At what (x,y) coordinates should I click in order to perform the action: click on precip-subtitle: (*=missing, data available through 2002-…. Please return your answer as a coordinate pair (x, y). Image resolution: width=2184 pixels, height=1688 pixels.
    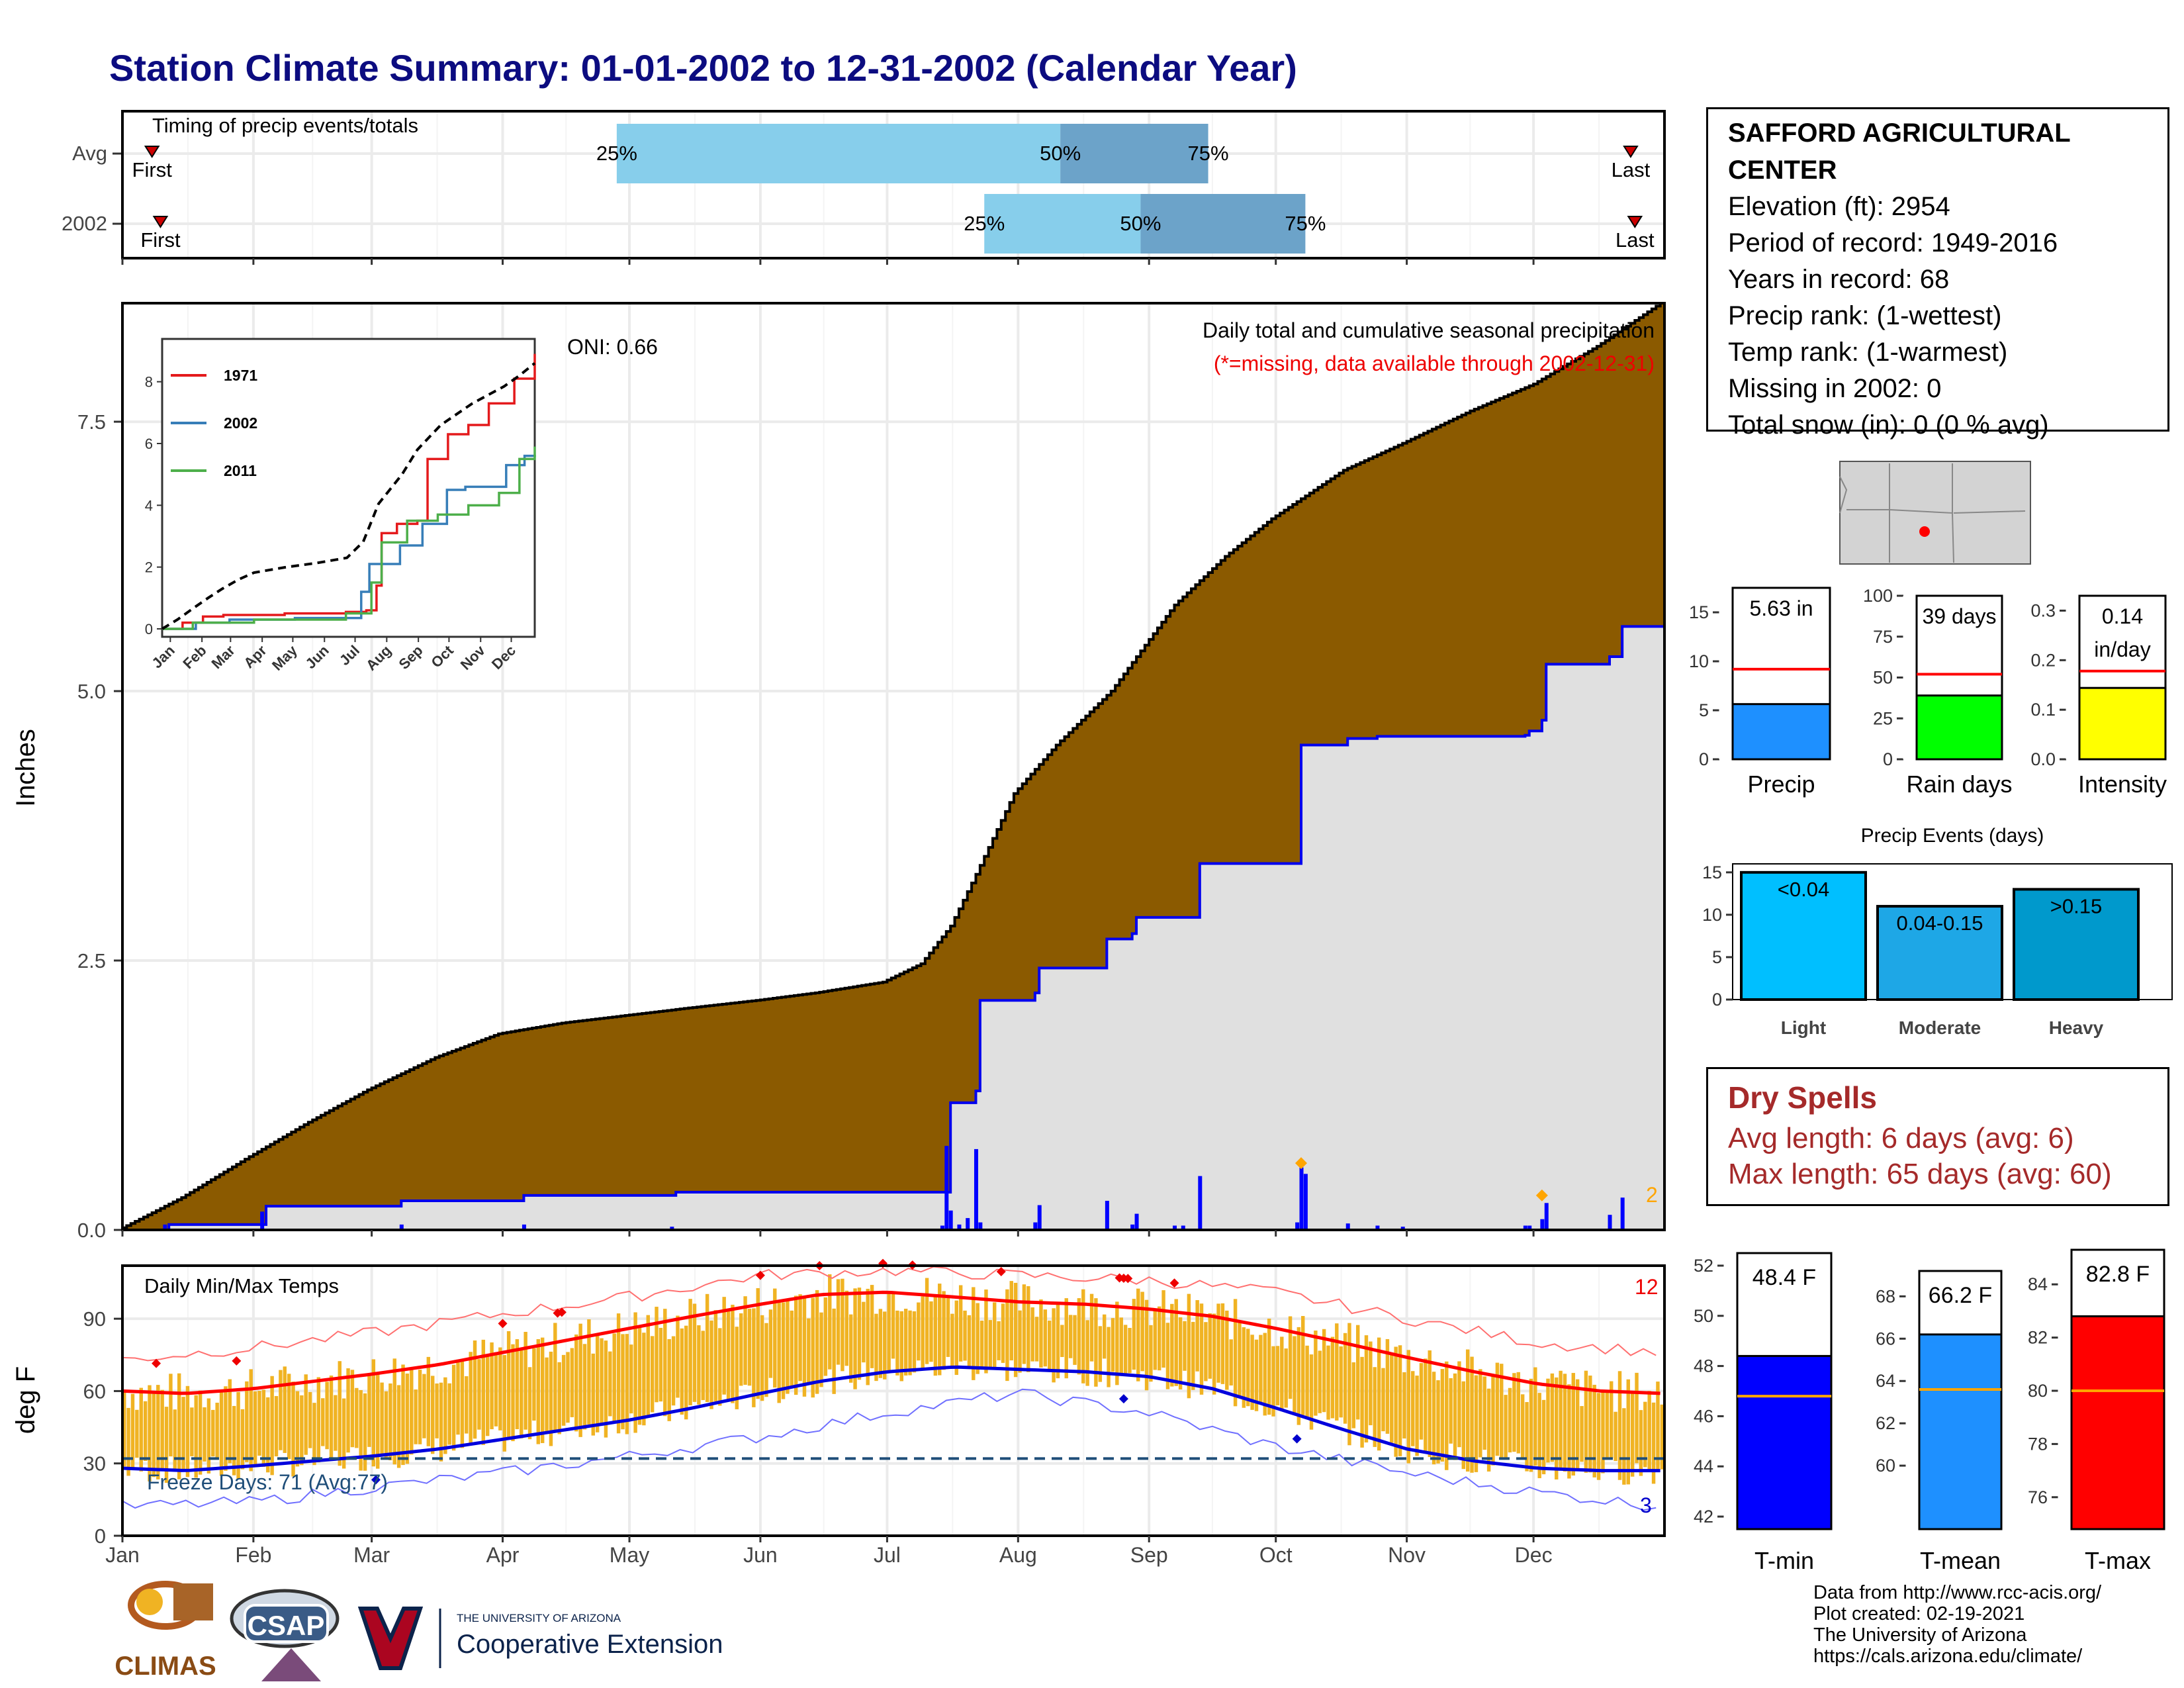
    Looking at the image, I should click on (1434, 363).